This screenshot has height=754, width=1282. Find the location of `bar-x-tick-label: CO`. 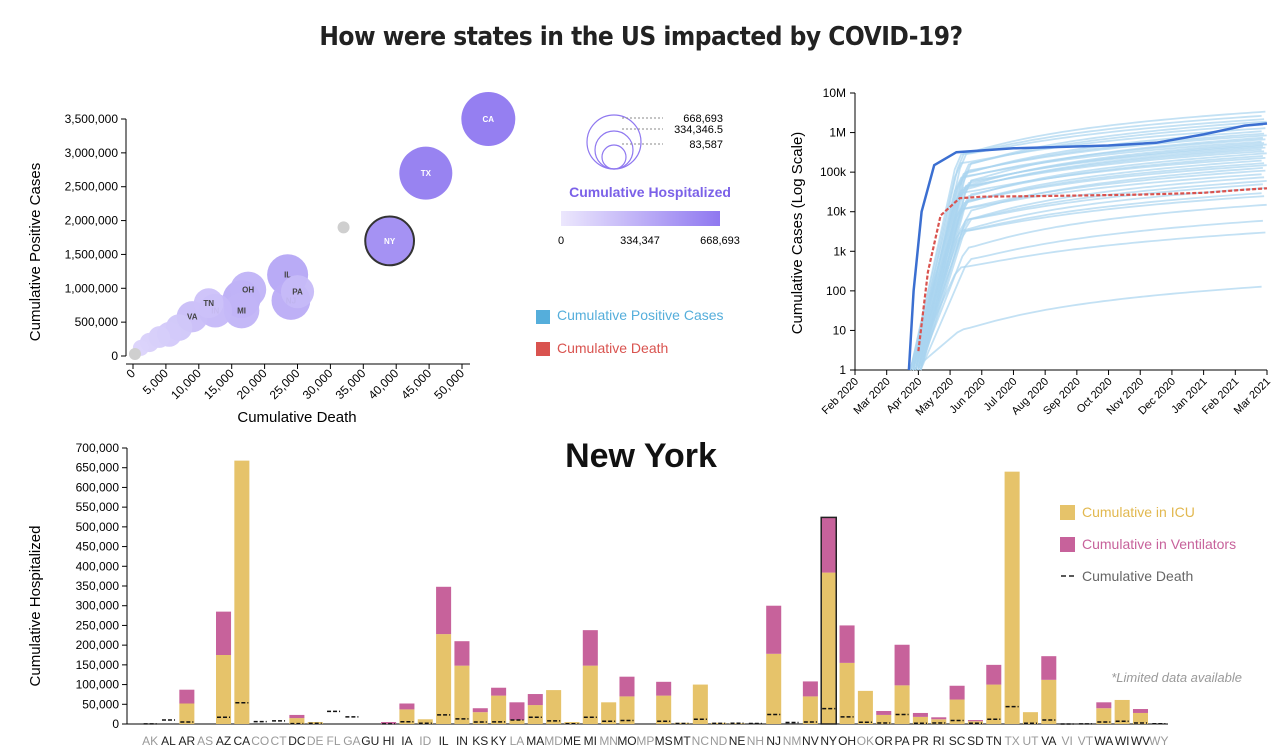

bar-x-tick-label: CO is located at coordinates (260, 741).